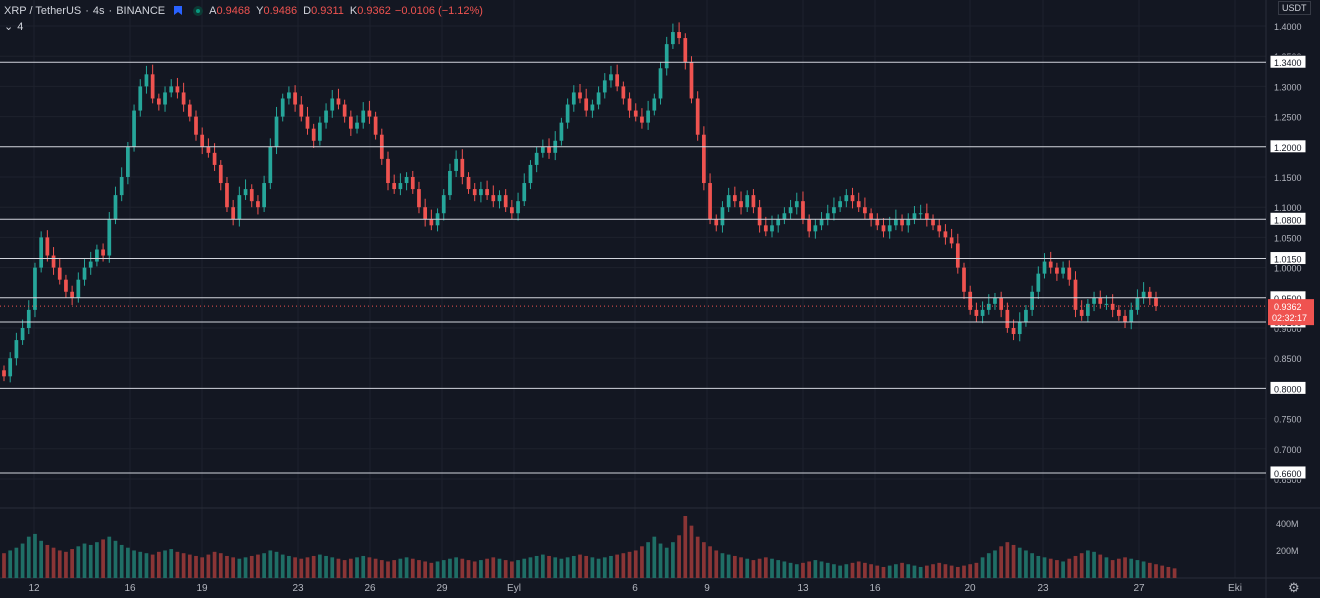 Image resolution: width=1320 pixels, height=598 pixels. What do you see at coordinates (370, 588) in the screenshot?
I see `time-tick-label: 26` at bounding box center [370, 588].